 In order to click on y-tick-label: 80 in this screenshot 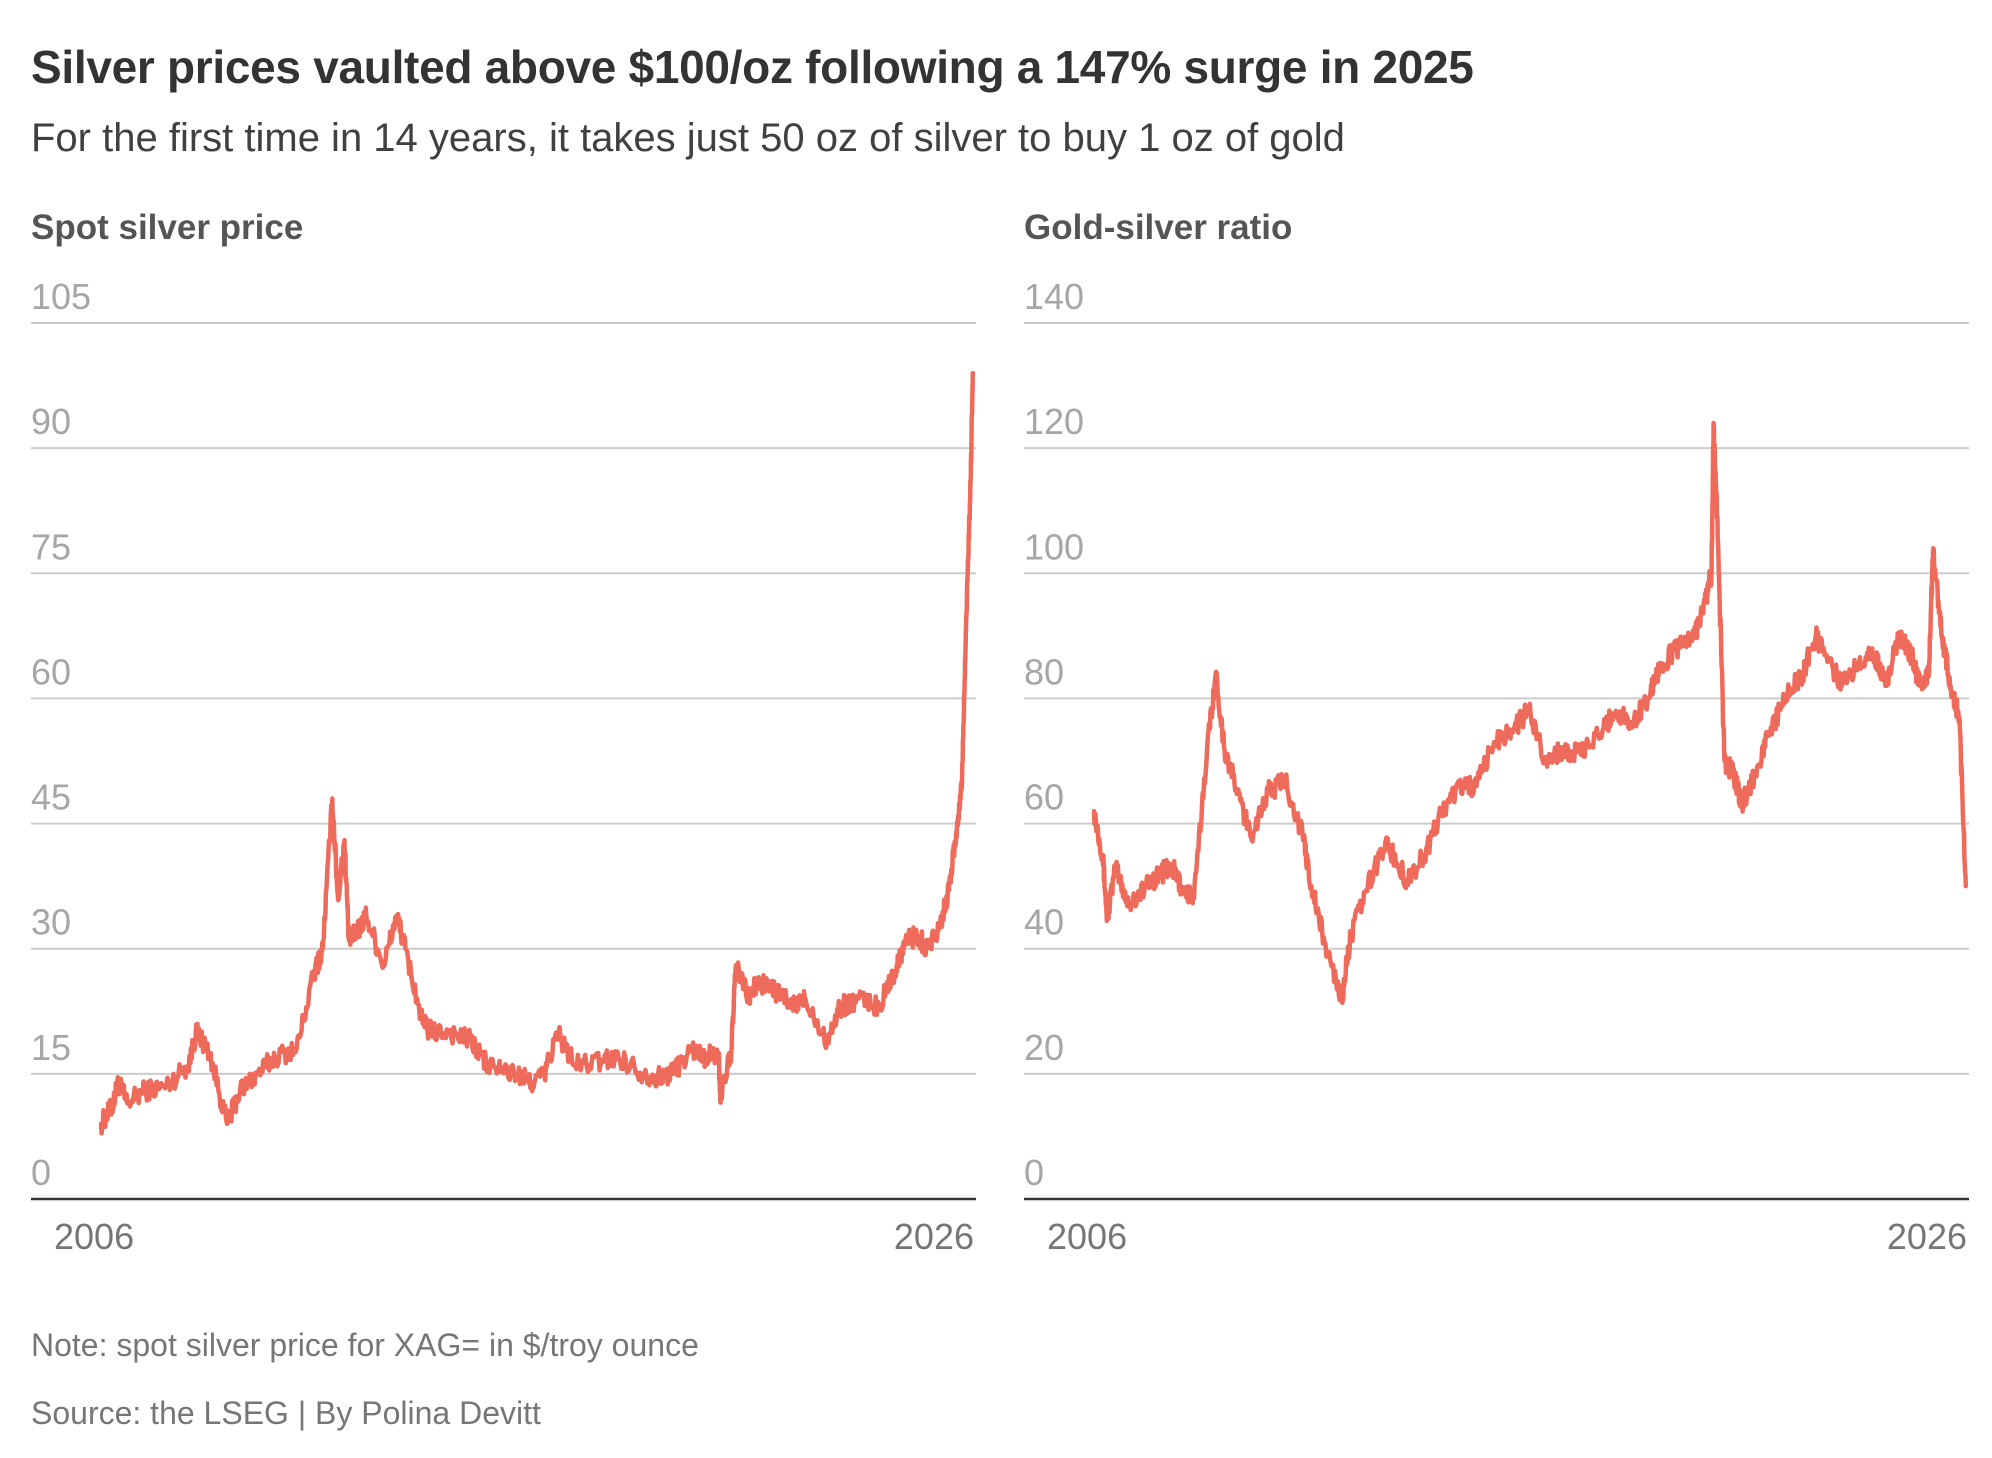, I will do `click(1044, 671)`.